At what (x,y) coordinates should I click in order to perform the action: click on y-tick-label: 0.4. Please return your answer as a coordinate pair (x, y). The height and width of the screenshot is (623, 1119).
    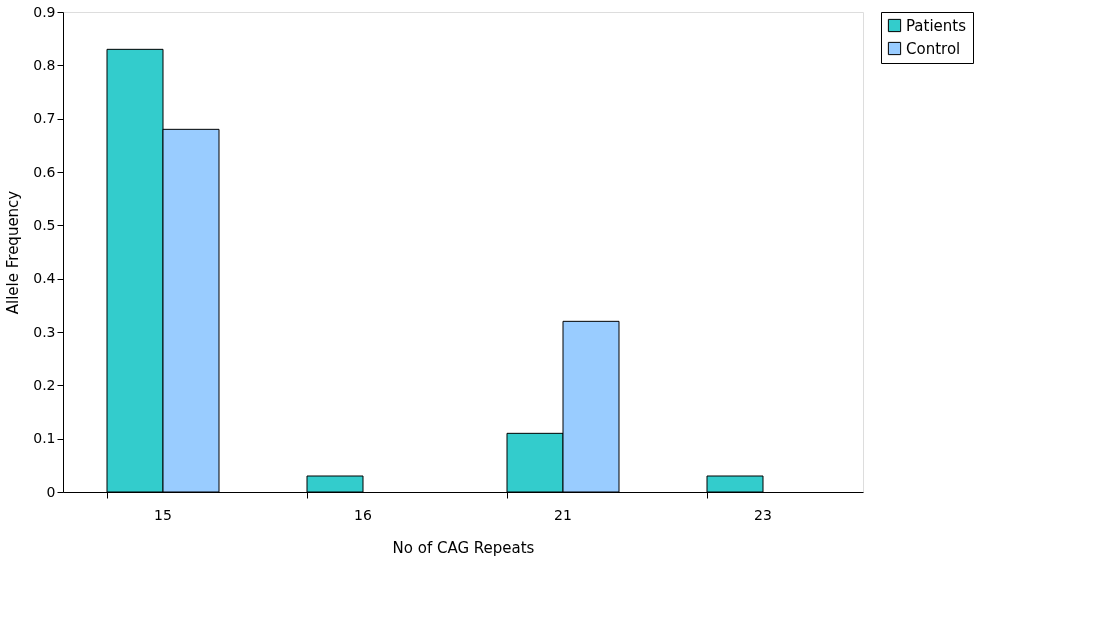
    Looking at the image, I should click on (44, 278).